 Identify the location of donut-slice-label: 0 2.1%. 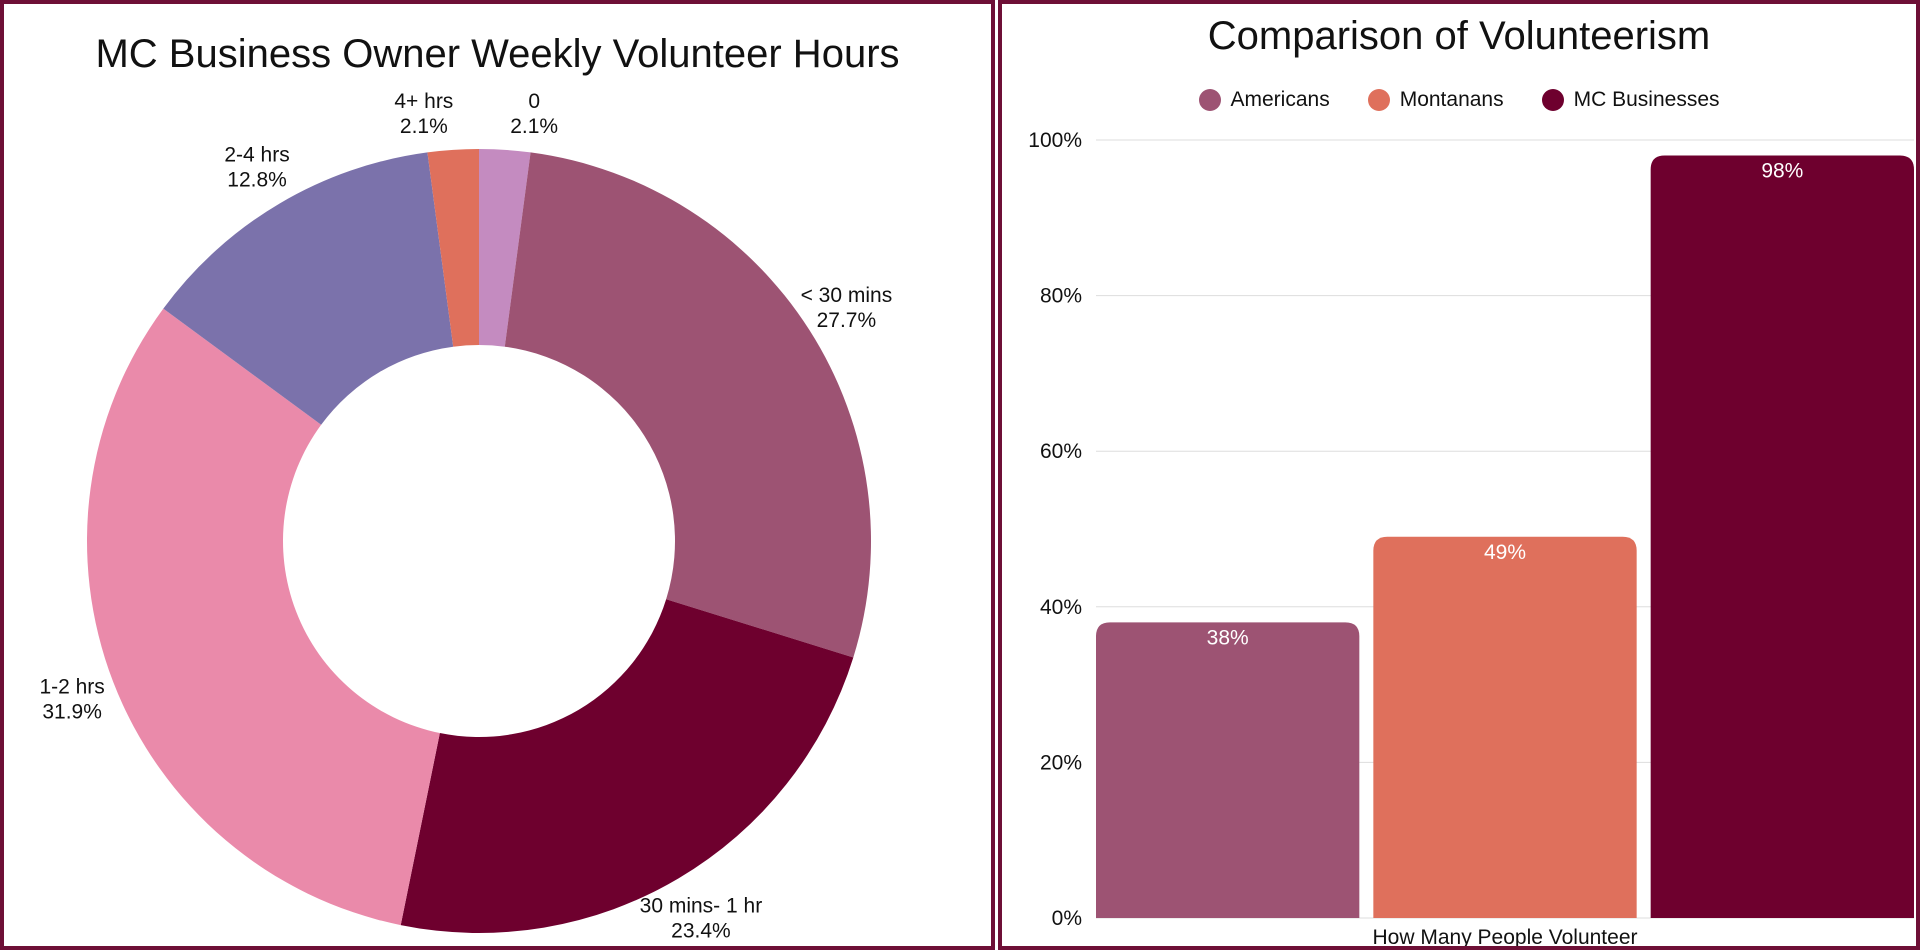
(534, 114).